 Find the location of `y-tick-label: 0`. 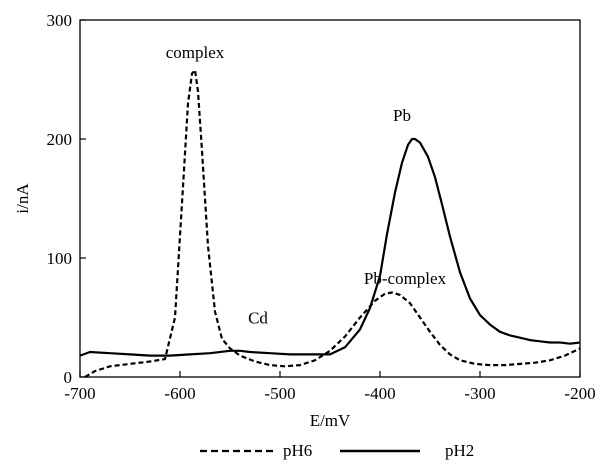

y-tick-label: 0 is located at coordinates (68, 377).